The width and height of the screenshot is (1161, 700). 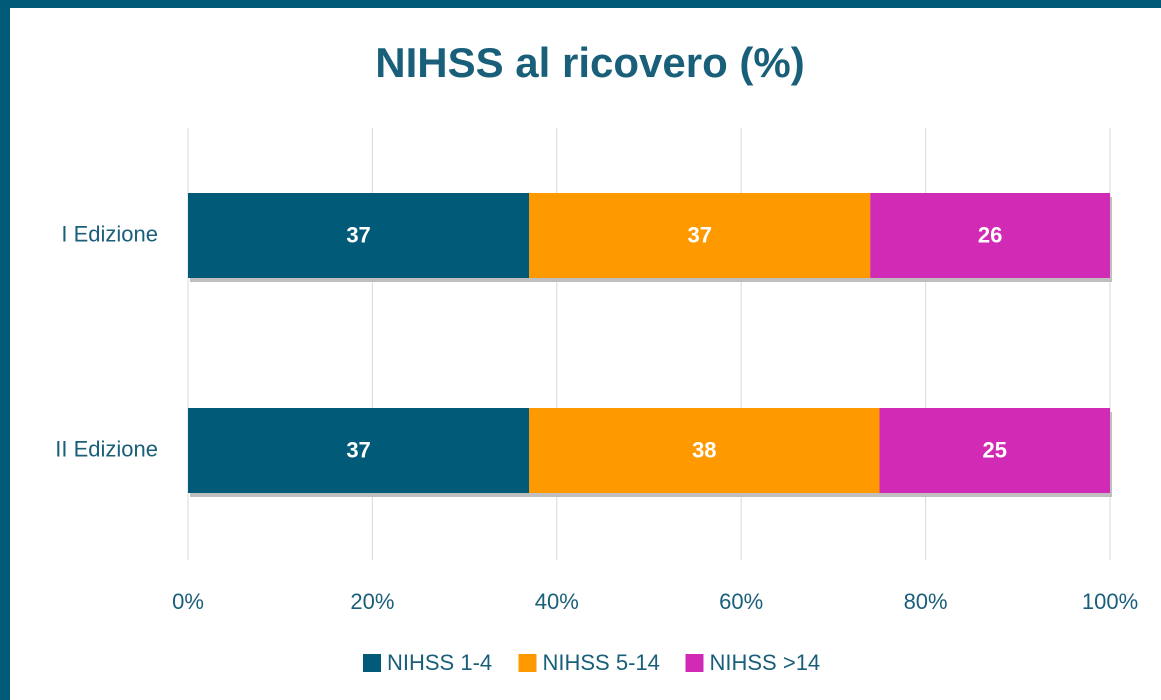 I want to click on value-label: 26, so click(x=990, y=234).